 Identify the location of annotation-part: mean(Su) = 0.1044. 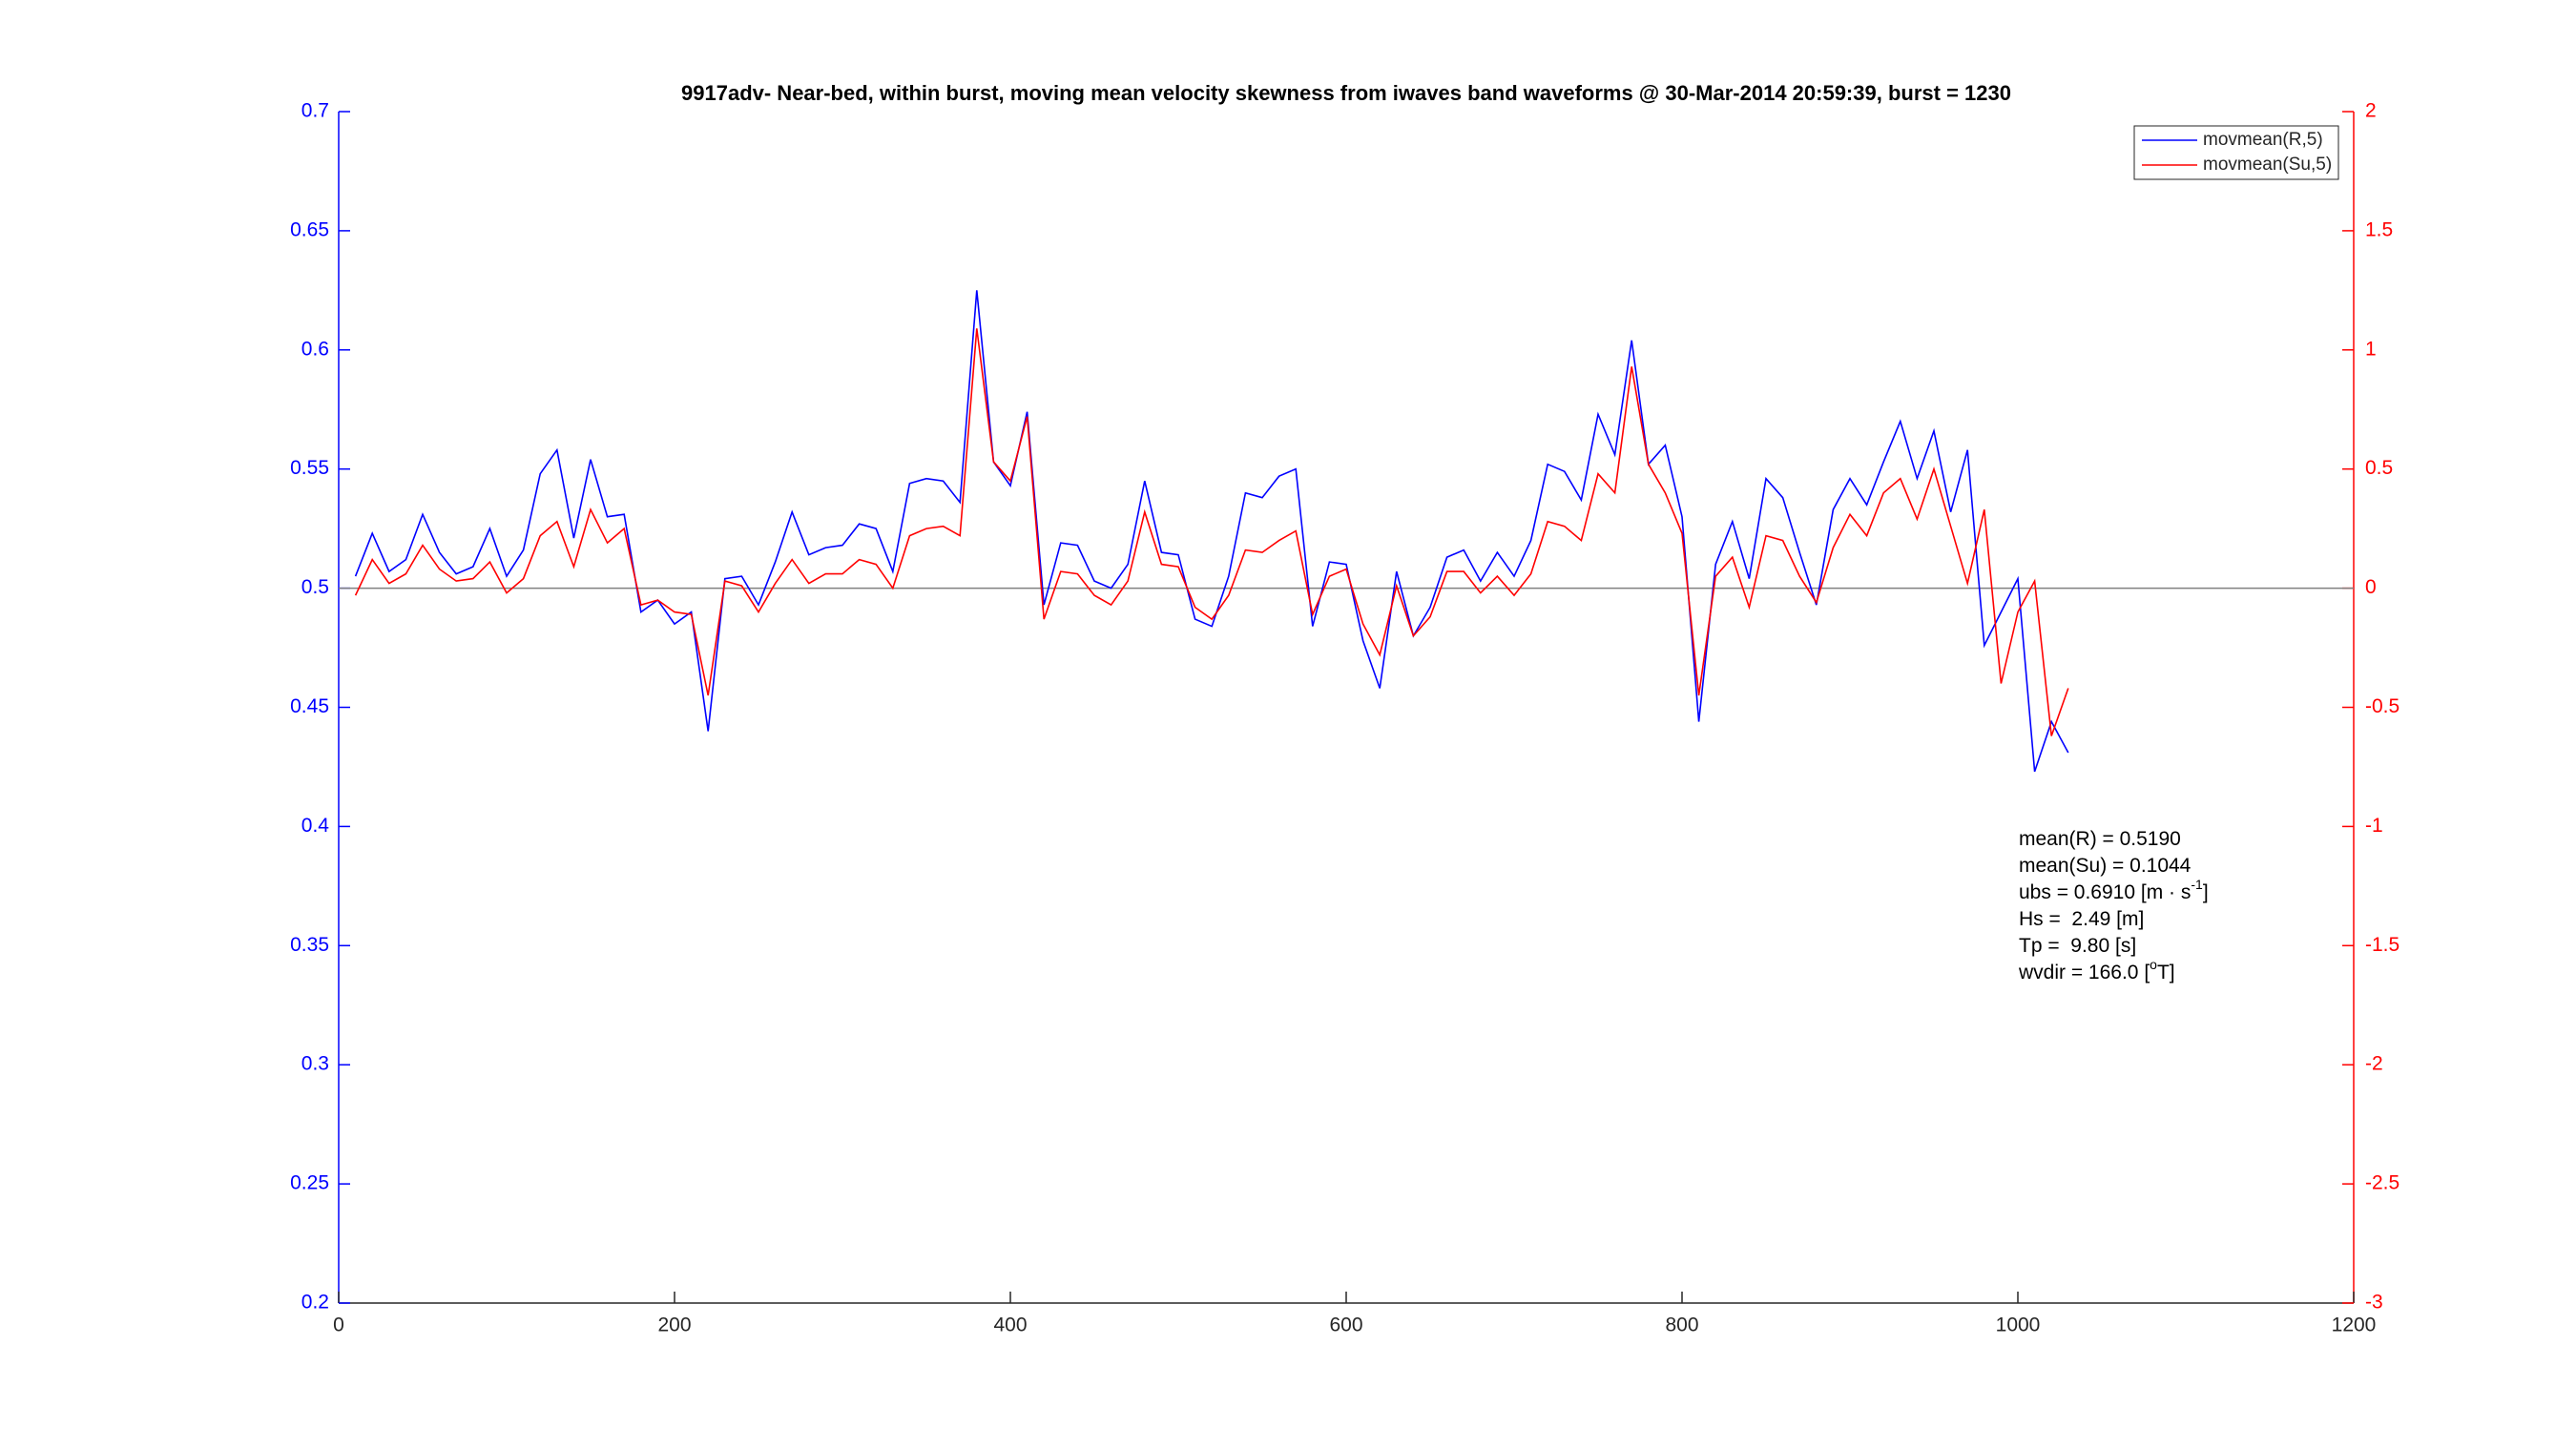
(2105, 866).